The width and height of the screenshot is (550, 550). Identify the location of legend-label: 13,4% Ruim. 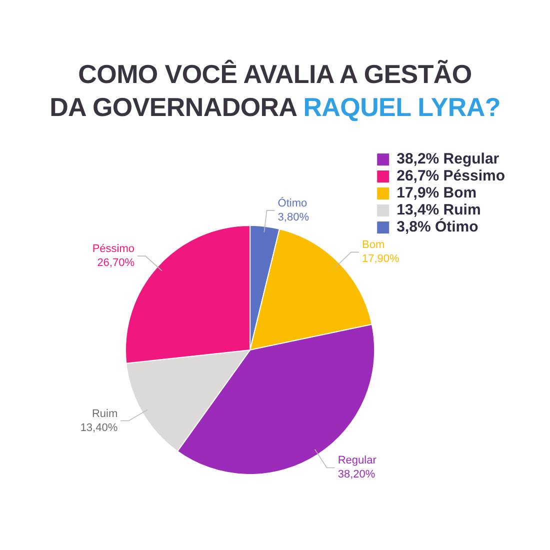
(438, 210).